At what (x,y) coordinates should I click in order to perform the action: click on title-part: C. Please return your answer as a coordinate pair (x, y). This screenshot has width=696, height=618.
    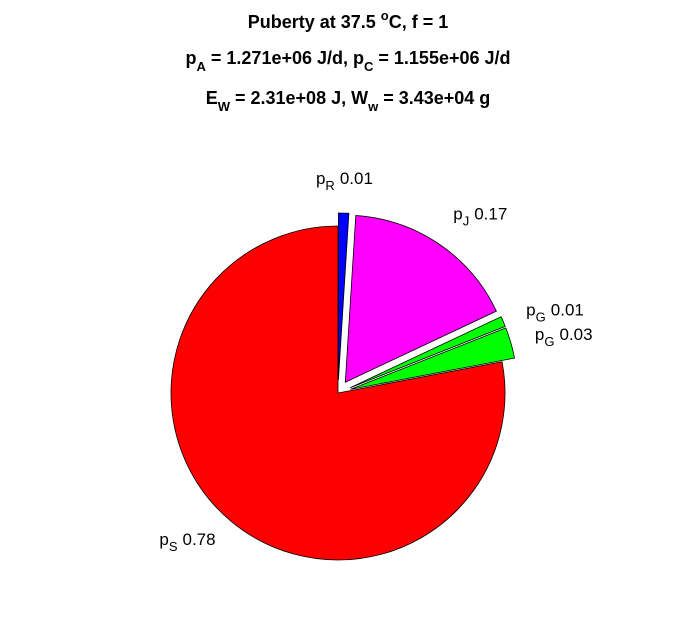
    Looking at the image, I should click on (369, 66).